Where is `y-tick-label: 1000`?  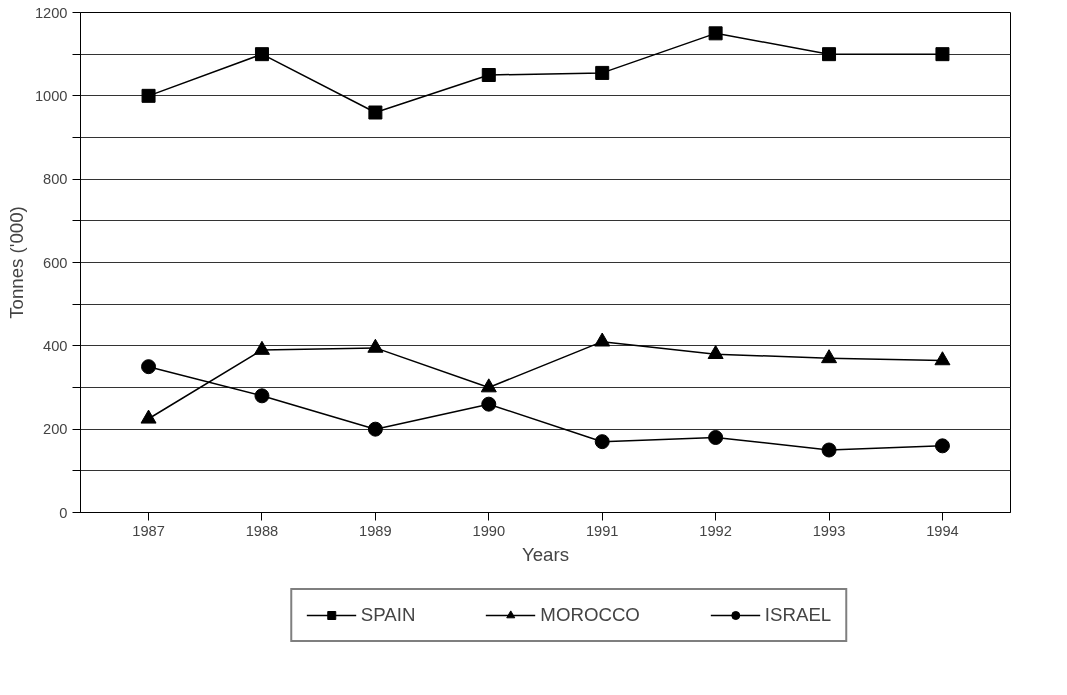 y-tick-label: 1000 is located at coordinates (51, 95).